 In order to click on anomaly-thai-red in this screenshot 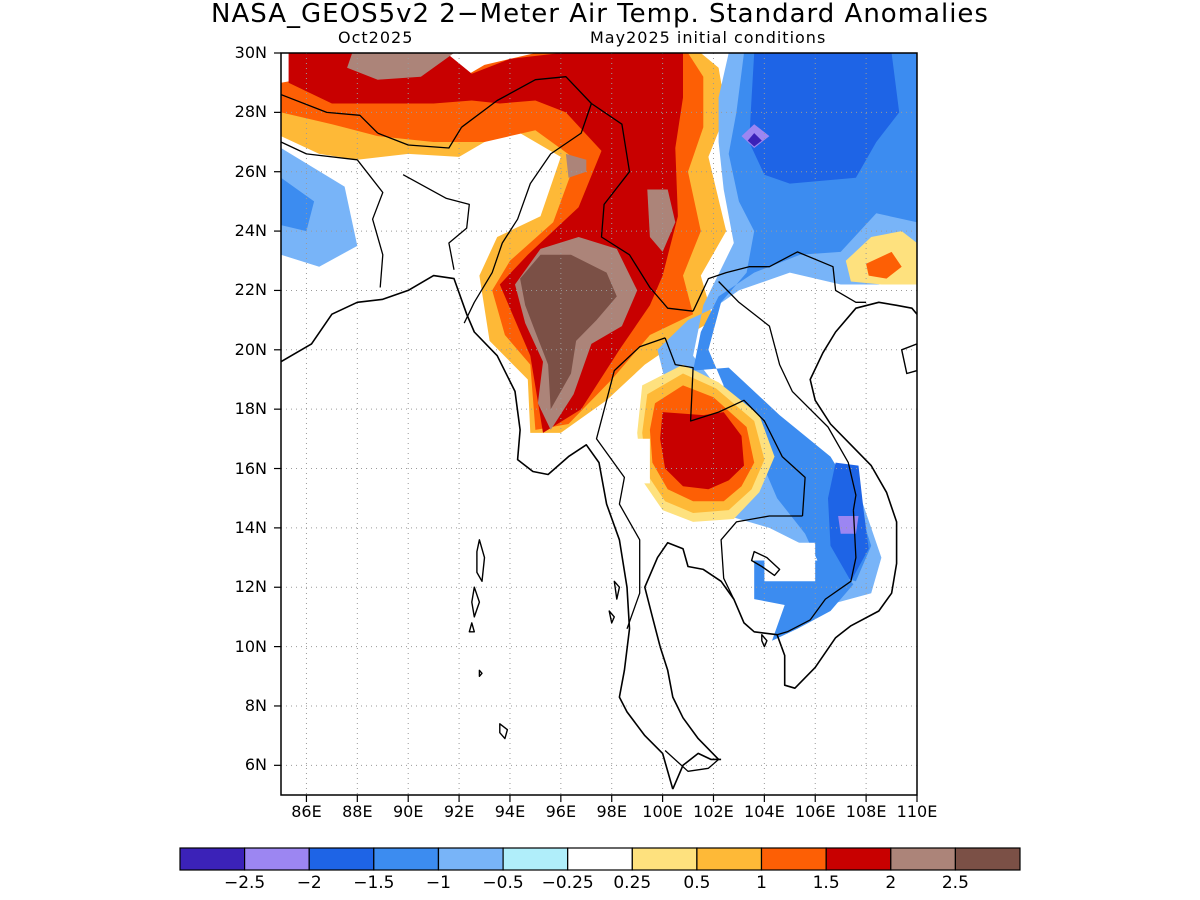, I will do `click(702, 451)`.